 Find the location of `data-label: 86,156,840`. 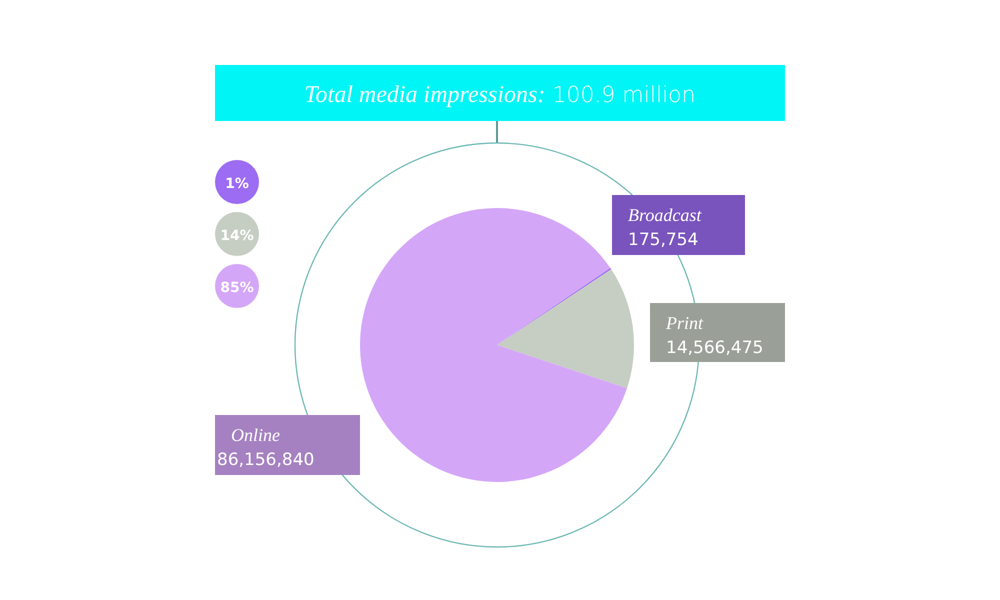

data-label: 86,156,840 is located at coordinates (265, 460).